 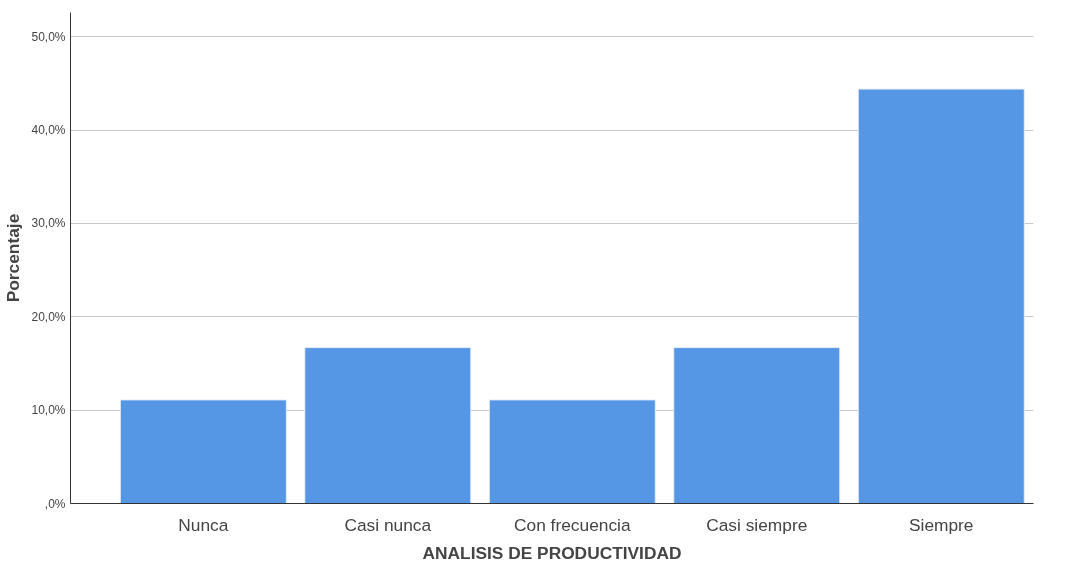 I want to click on y-tick-label: 50,0%, so click(x=48, y=36).